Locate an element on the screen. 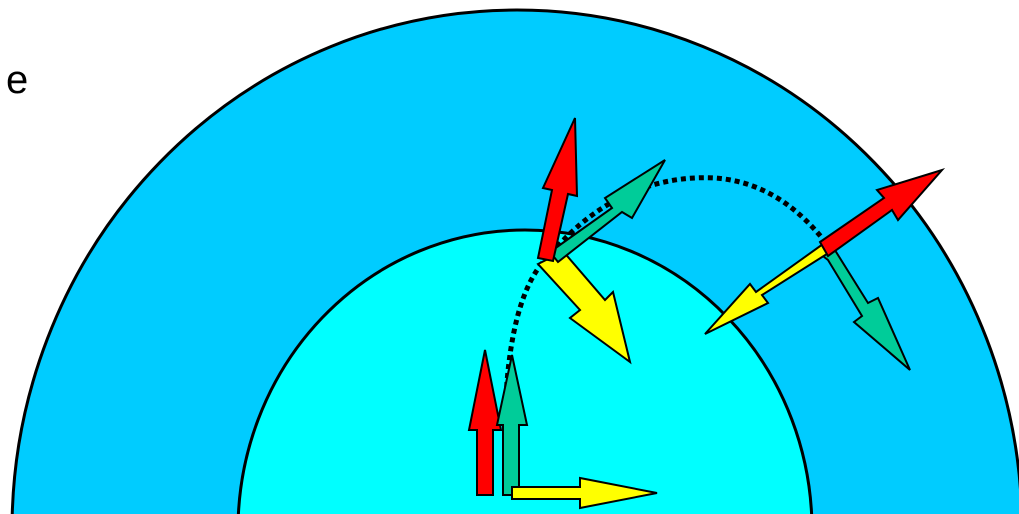  right-yellow-down-left-arrow is located at coordinates (768, 288).